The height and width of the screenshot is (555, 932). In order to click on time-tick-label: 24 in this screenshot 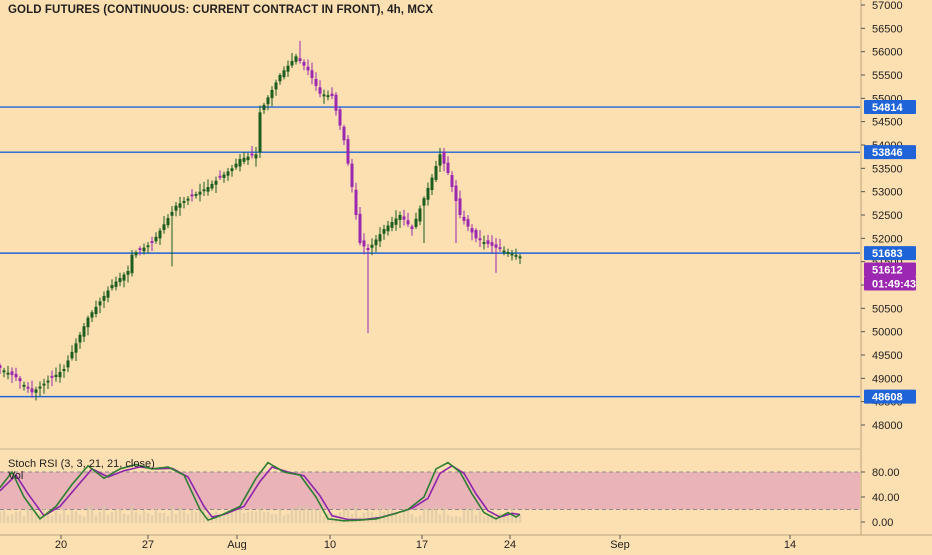, I will do `click(510, 544)`.